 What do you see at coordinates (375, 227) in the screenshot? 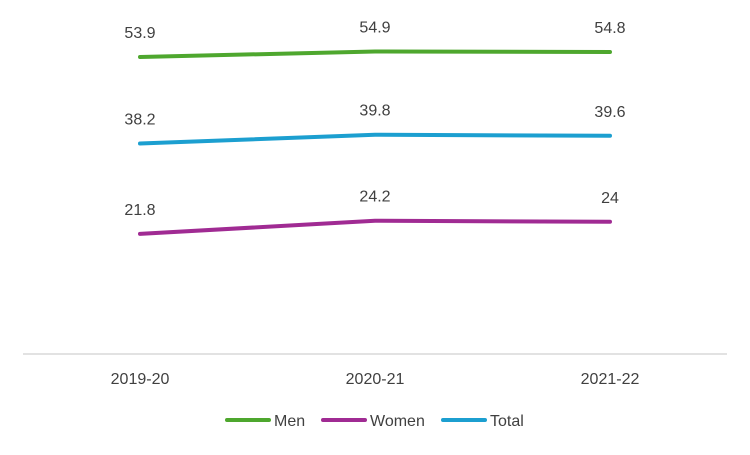
I see `series-line-women` at bounding box center [375, 227].